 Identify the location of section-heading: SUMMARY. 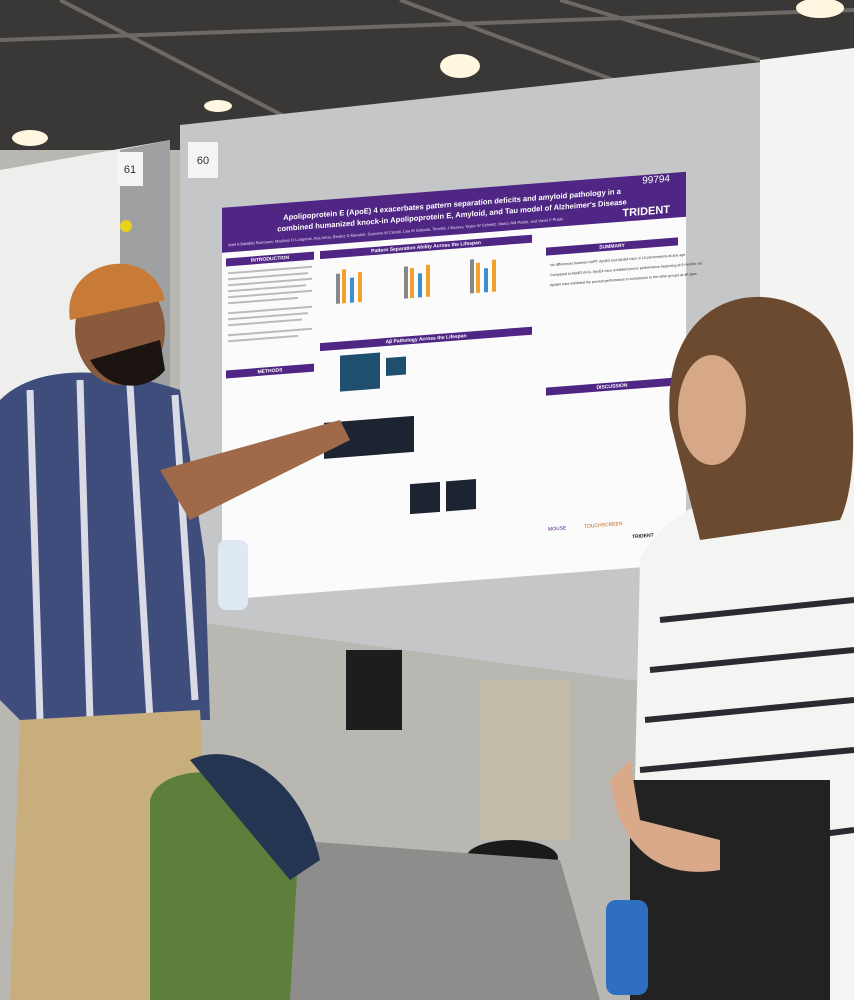
(612, 247).